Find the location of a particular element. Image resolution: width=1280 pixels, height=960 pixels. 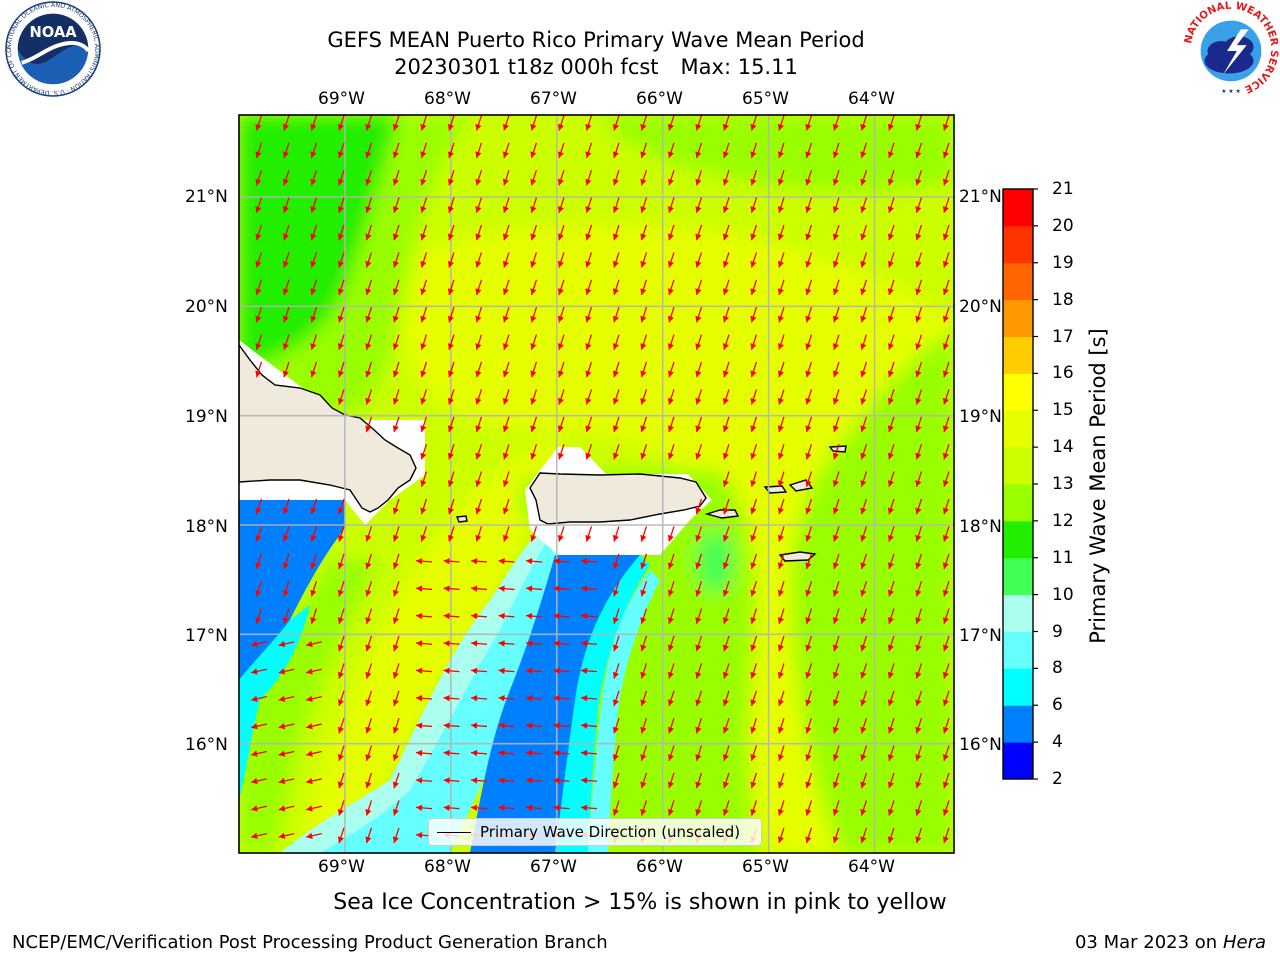

st-croix-coast is located at coordinates (797, 556).